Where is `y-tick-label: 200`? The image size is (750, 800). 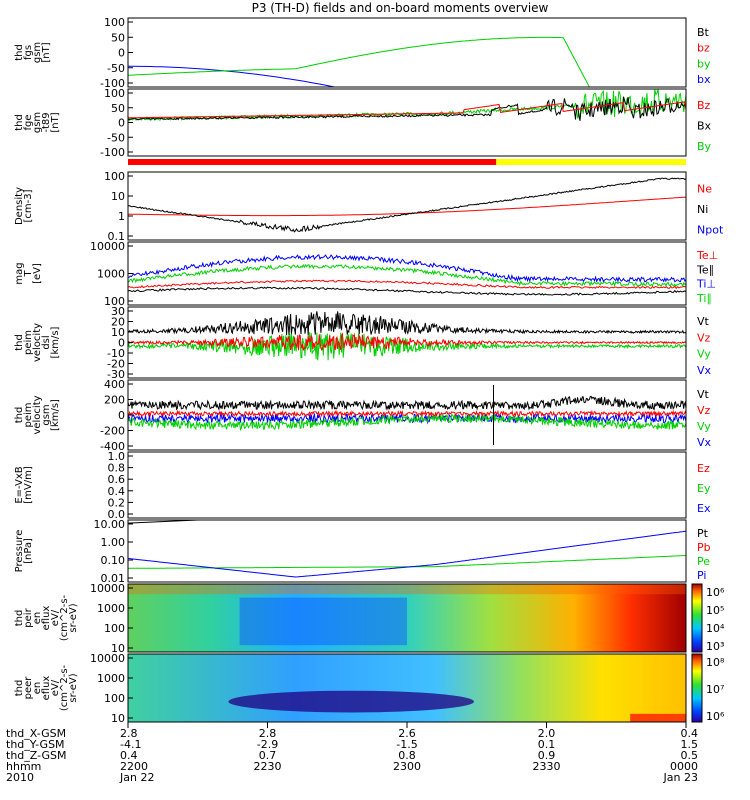 y-tick-label: 200 is located at coordinates (114, 400).